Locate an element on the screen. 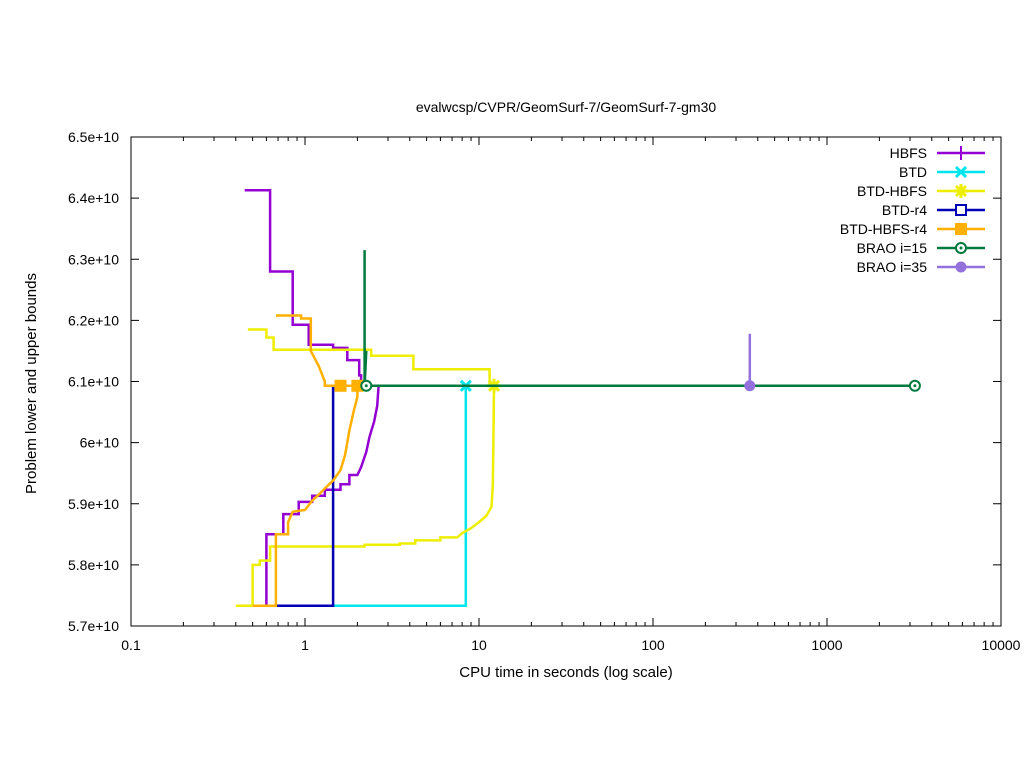 The height and width of the screenshot is (768, 1024). legend-label: BTD-HBFS is located at coordinates (892, 191).